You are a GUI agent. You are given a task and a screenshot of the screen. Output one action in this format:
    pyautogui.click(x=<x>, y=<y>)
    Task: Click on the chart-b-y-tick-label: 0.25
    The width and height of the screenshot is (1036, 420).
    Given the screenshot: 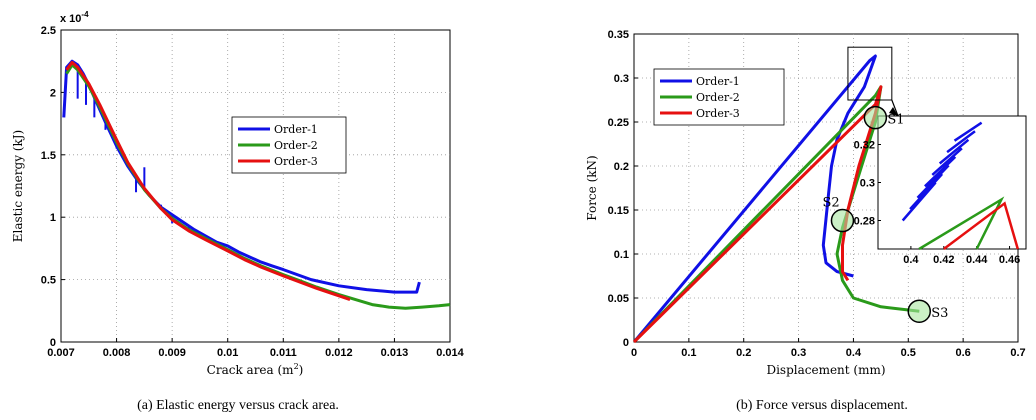 What is the action you would take?
    pyautogui.click(x=618, y=123)
    